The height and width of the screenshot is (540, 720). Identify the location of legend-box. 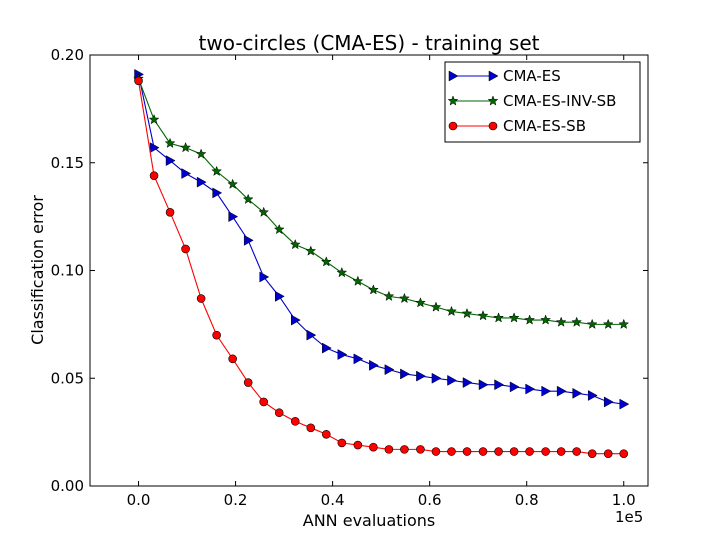
(542, 102).